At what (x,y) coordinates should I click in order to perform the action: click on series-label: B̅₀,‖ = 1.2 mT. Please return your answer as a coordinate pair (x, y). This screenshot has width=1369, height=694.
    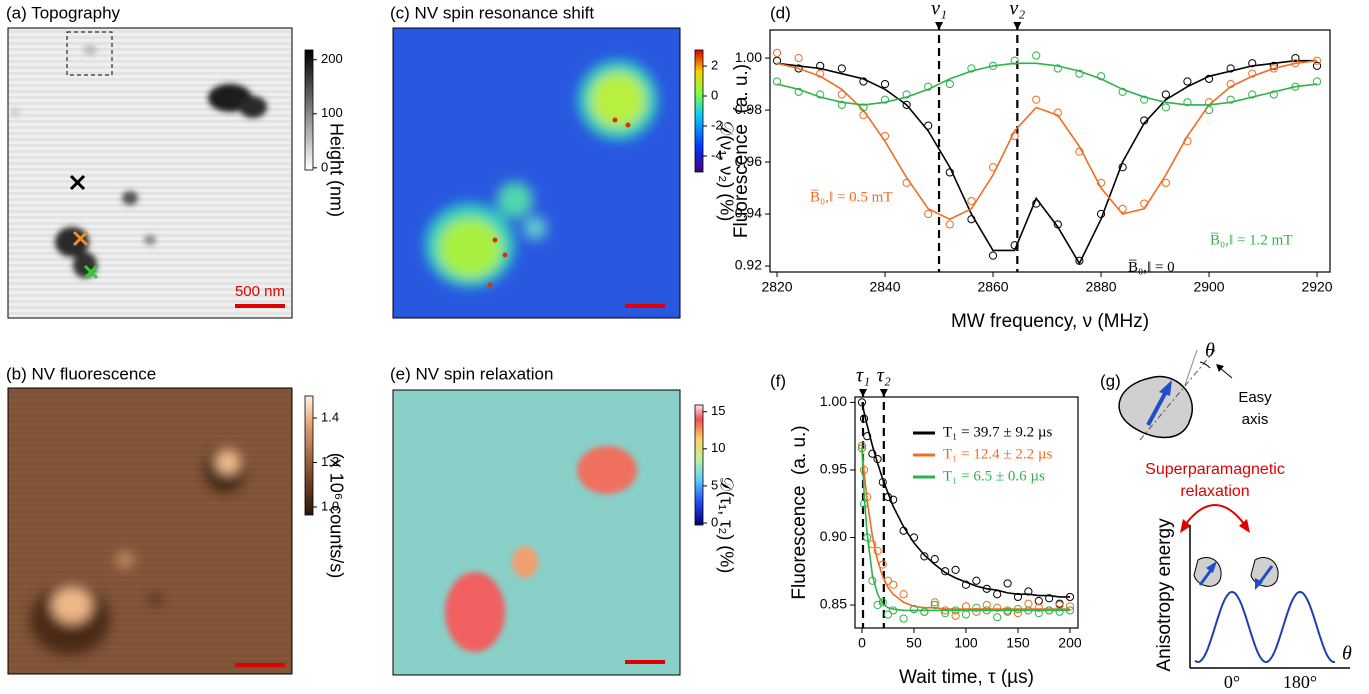
    Looking at the image, I should click on (1251, 240).